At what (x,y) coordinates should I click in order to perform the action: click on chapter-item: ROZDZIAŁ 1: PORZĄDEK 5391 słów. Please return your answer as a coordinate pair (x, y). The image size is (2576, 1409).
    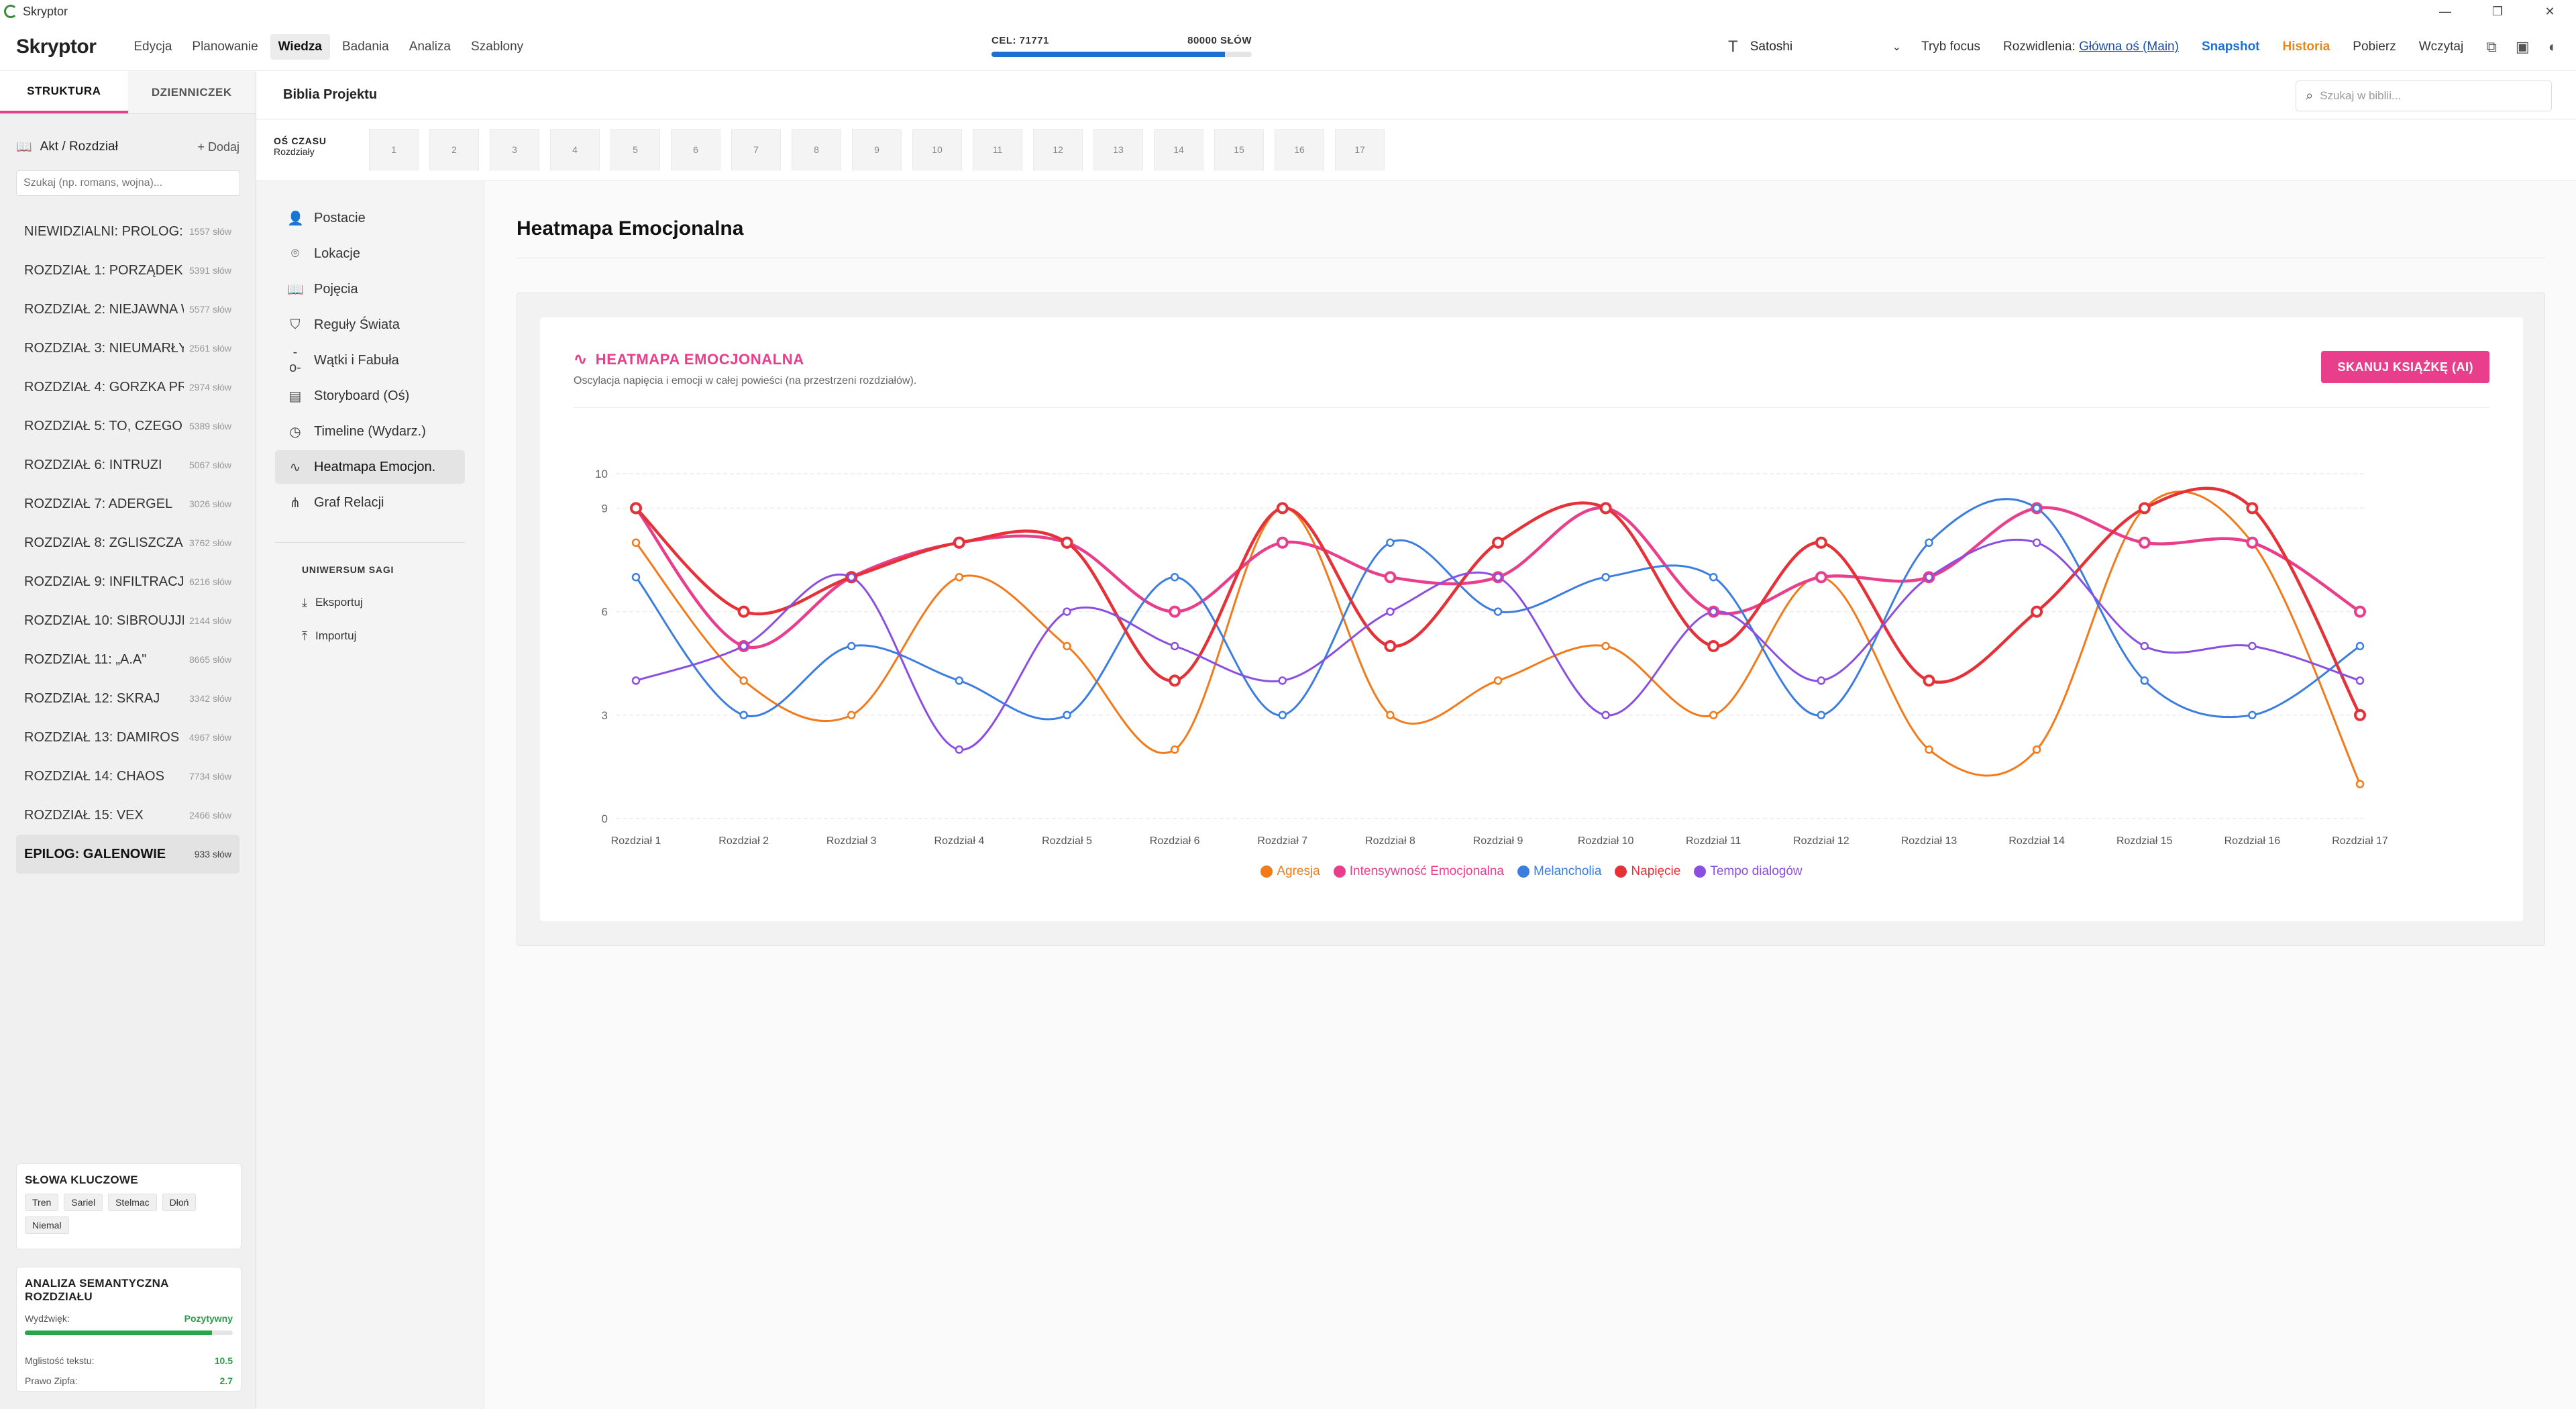
    Looking at the image, I should click on (127, 270).